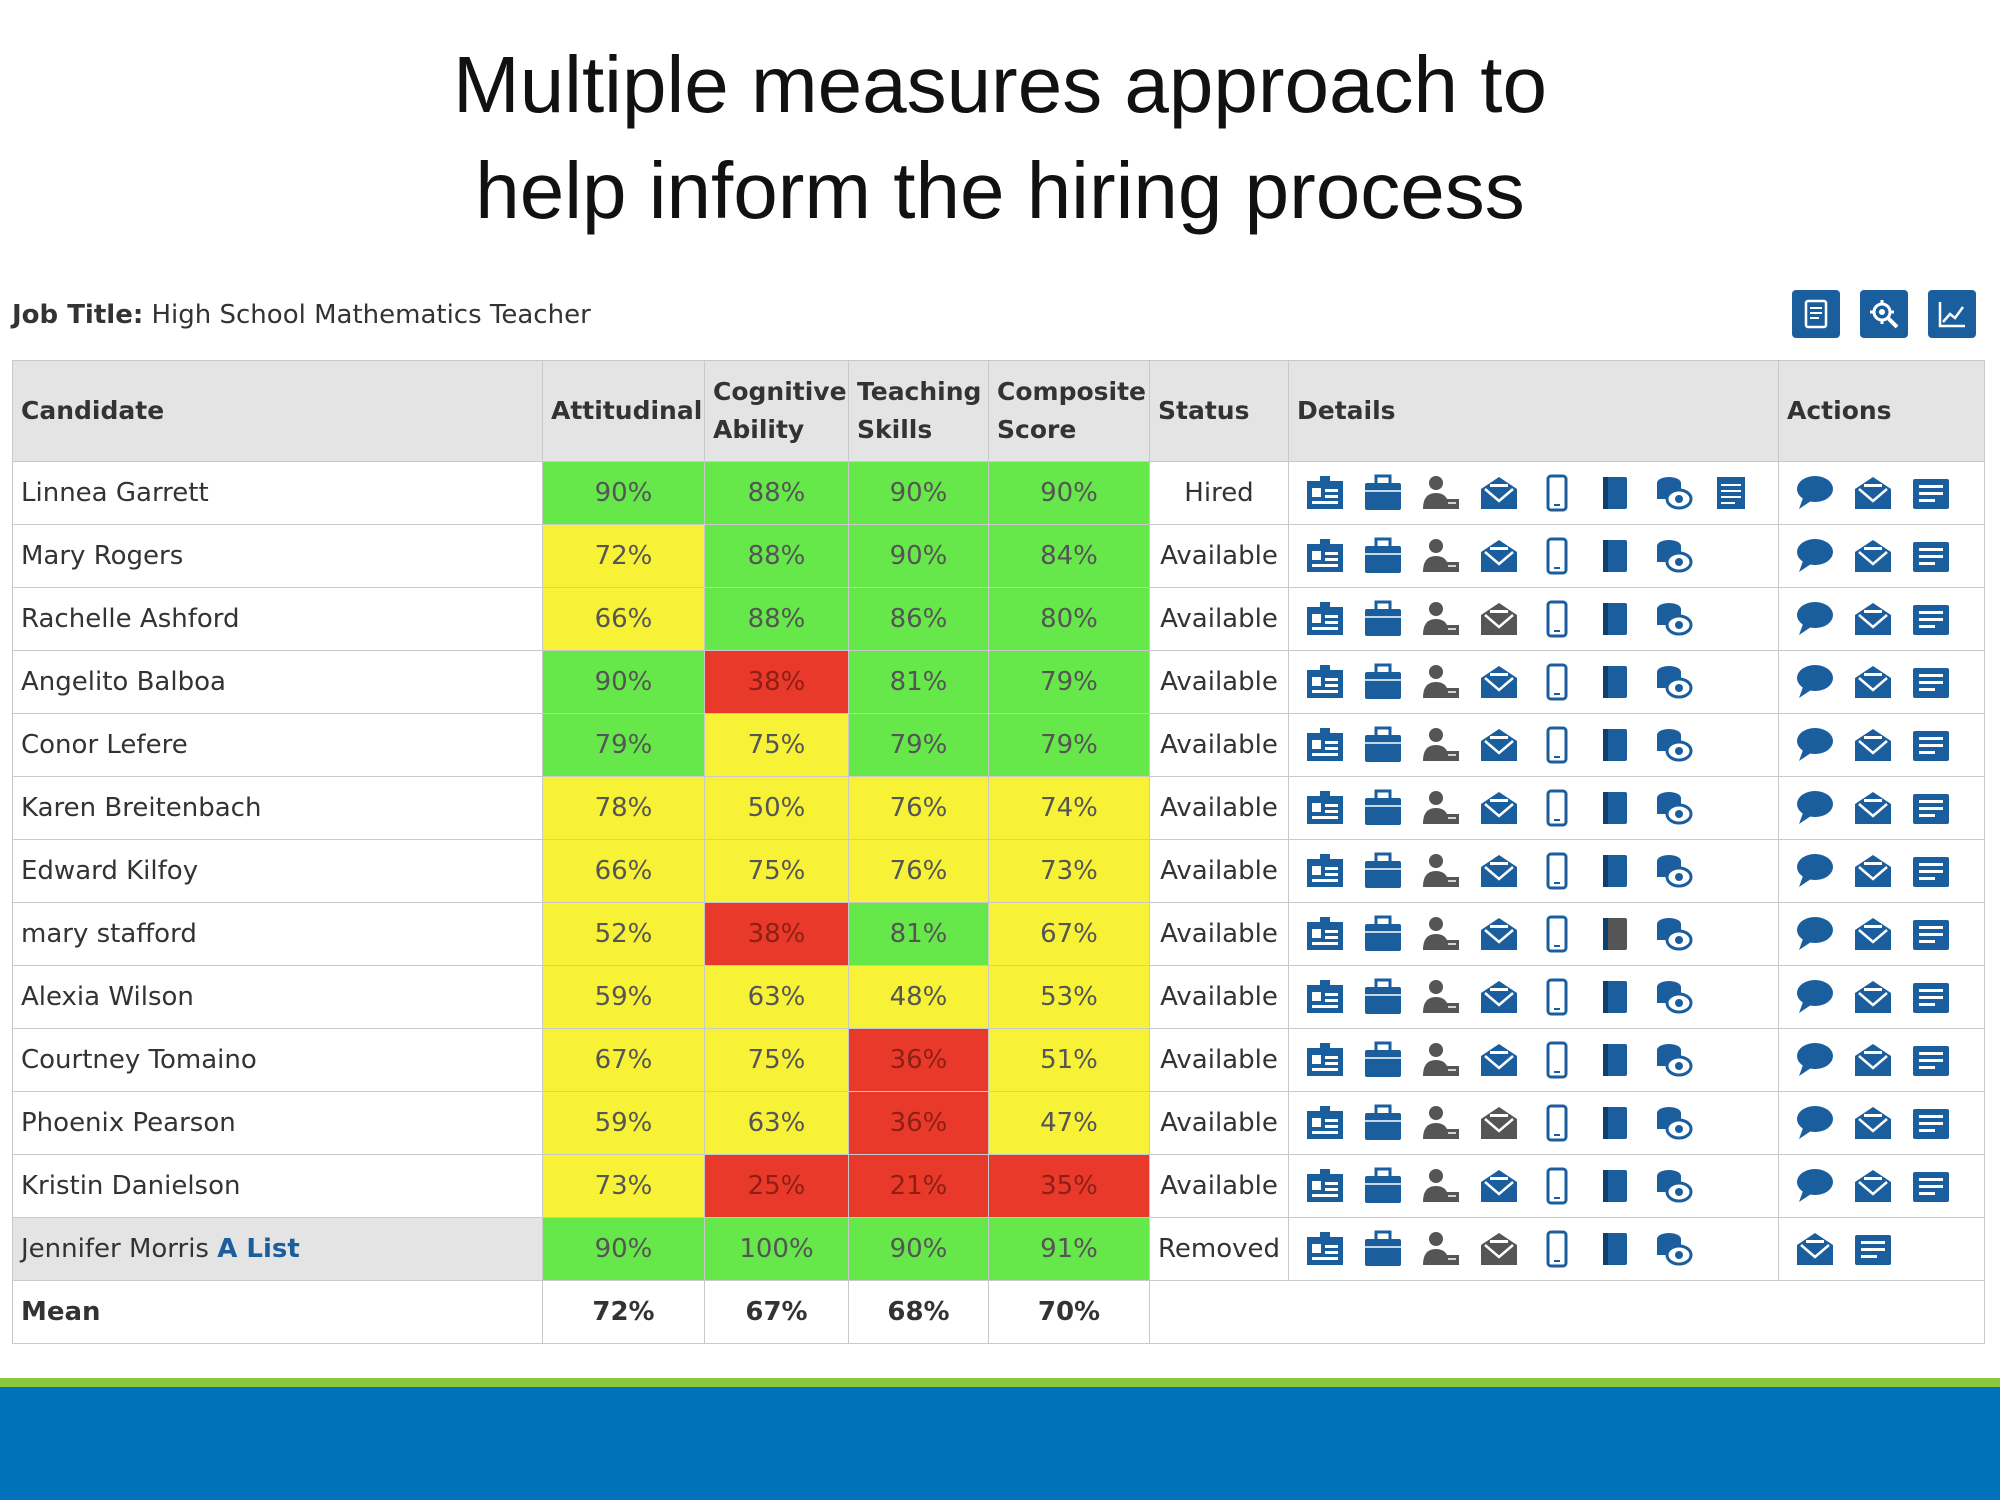  What do you see at coordinates (123, 682) in the screenshot?
I see `candidate-name-text: Angelito Balboa` at bounding box center [123, 682].